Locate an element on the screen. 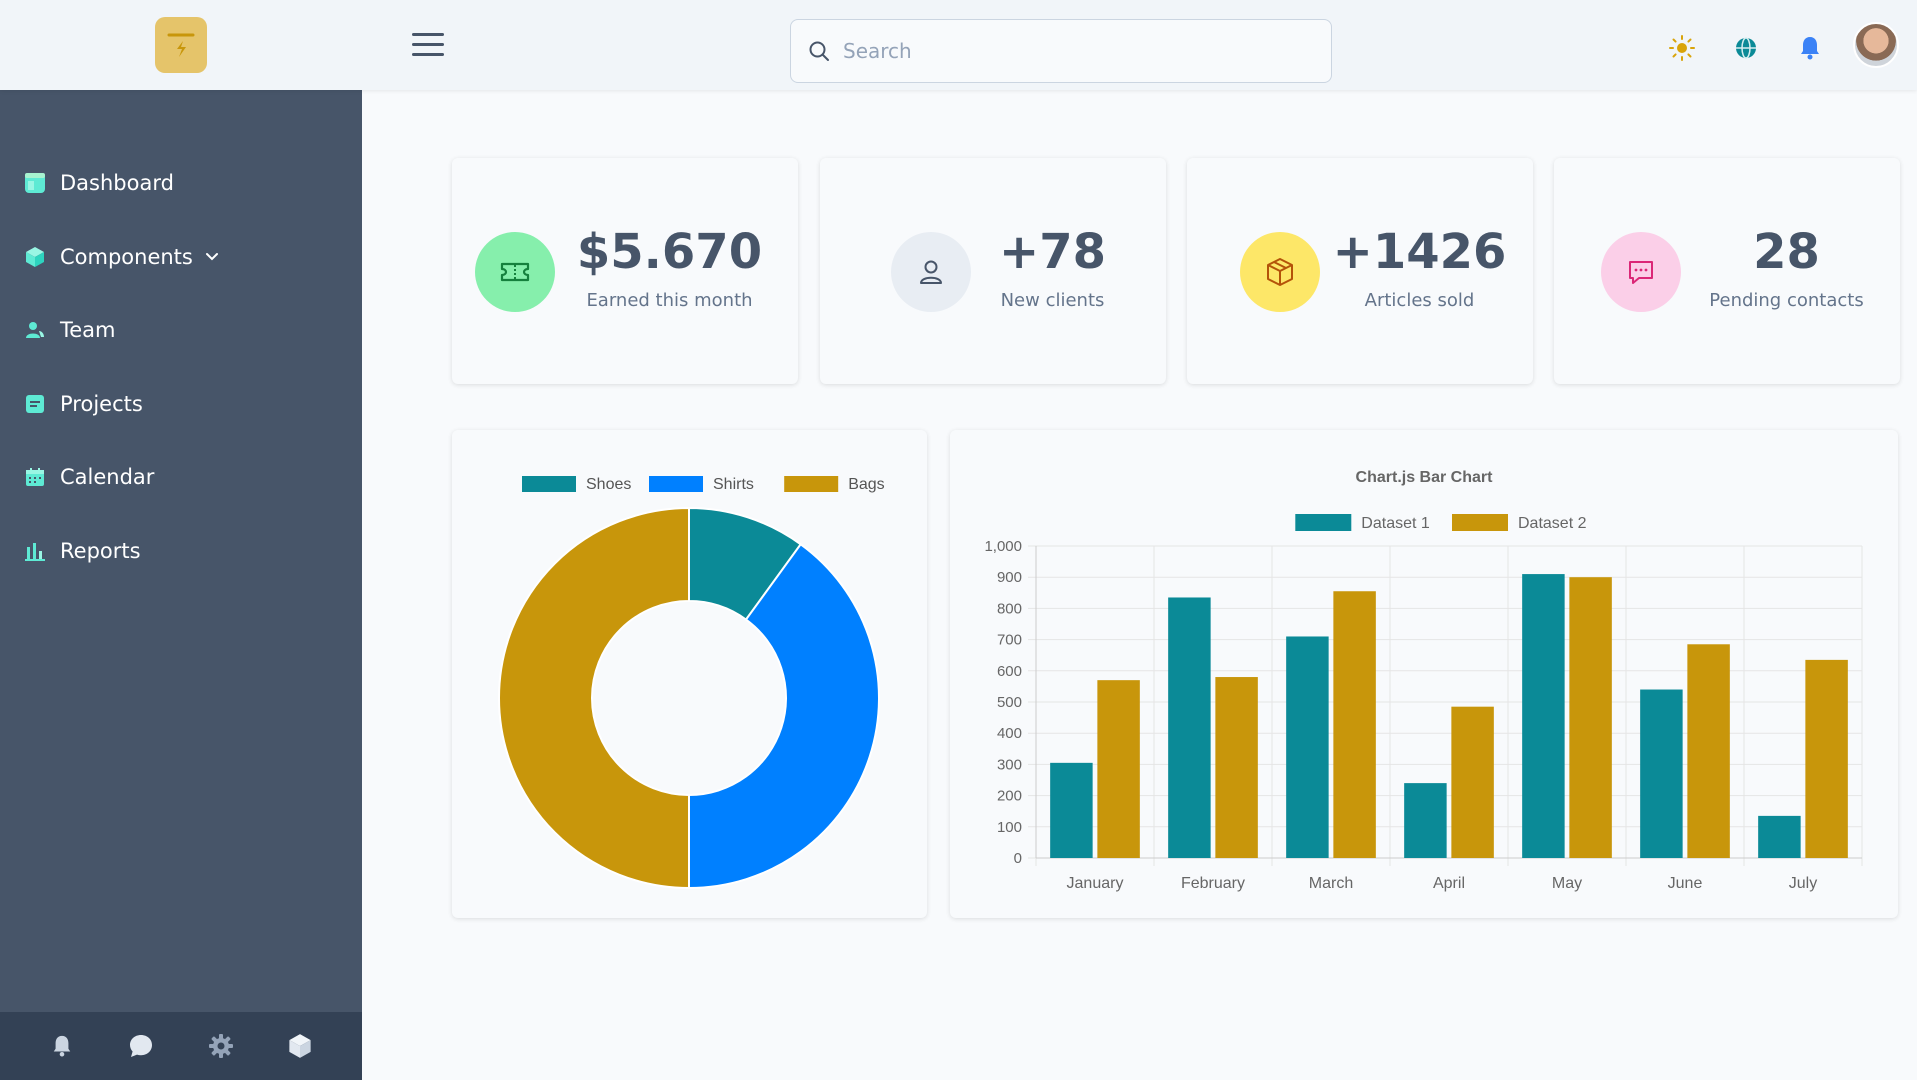 This screenshot has width=1917, height=1080. sidebar-item-components: Components is located at coordinates (181, 257).